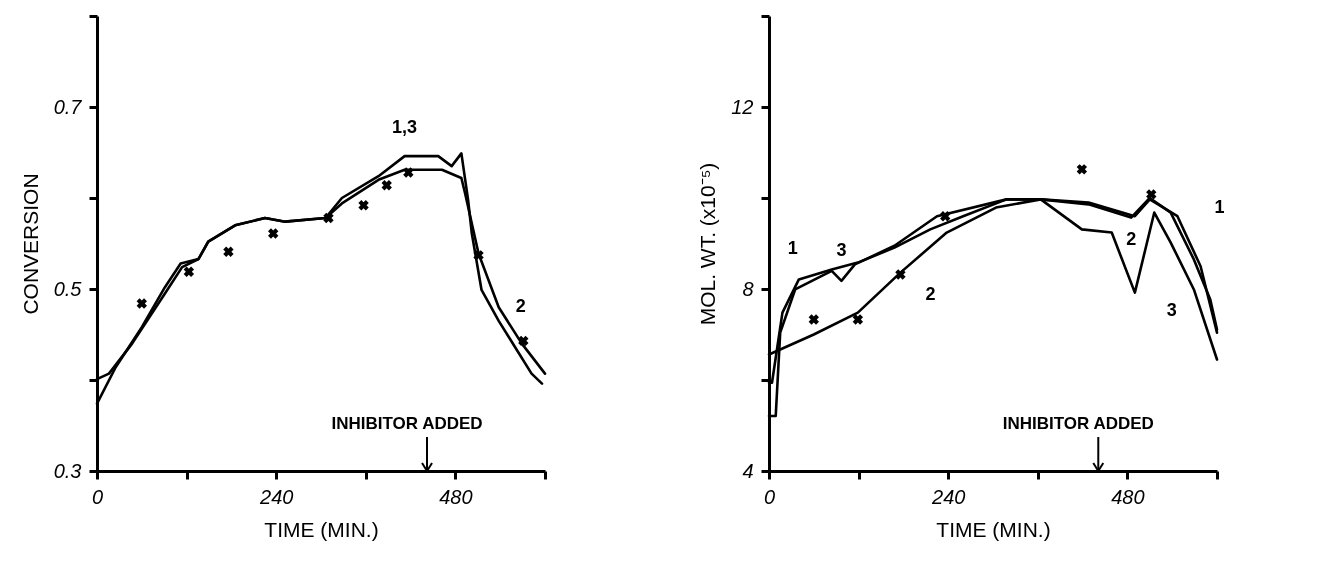  I want to click on series-label: 3, so click(841, 249).